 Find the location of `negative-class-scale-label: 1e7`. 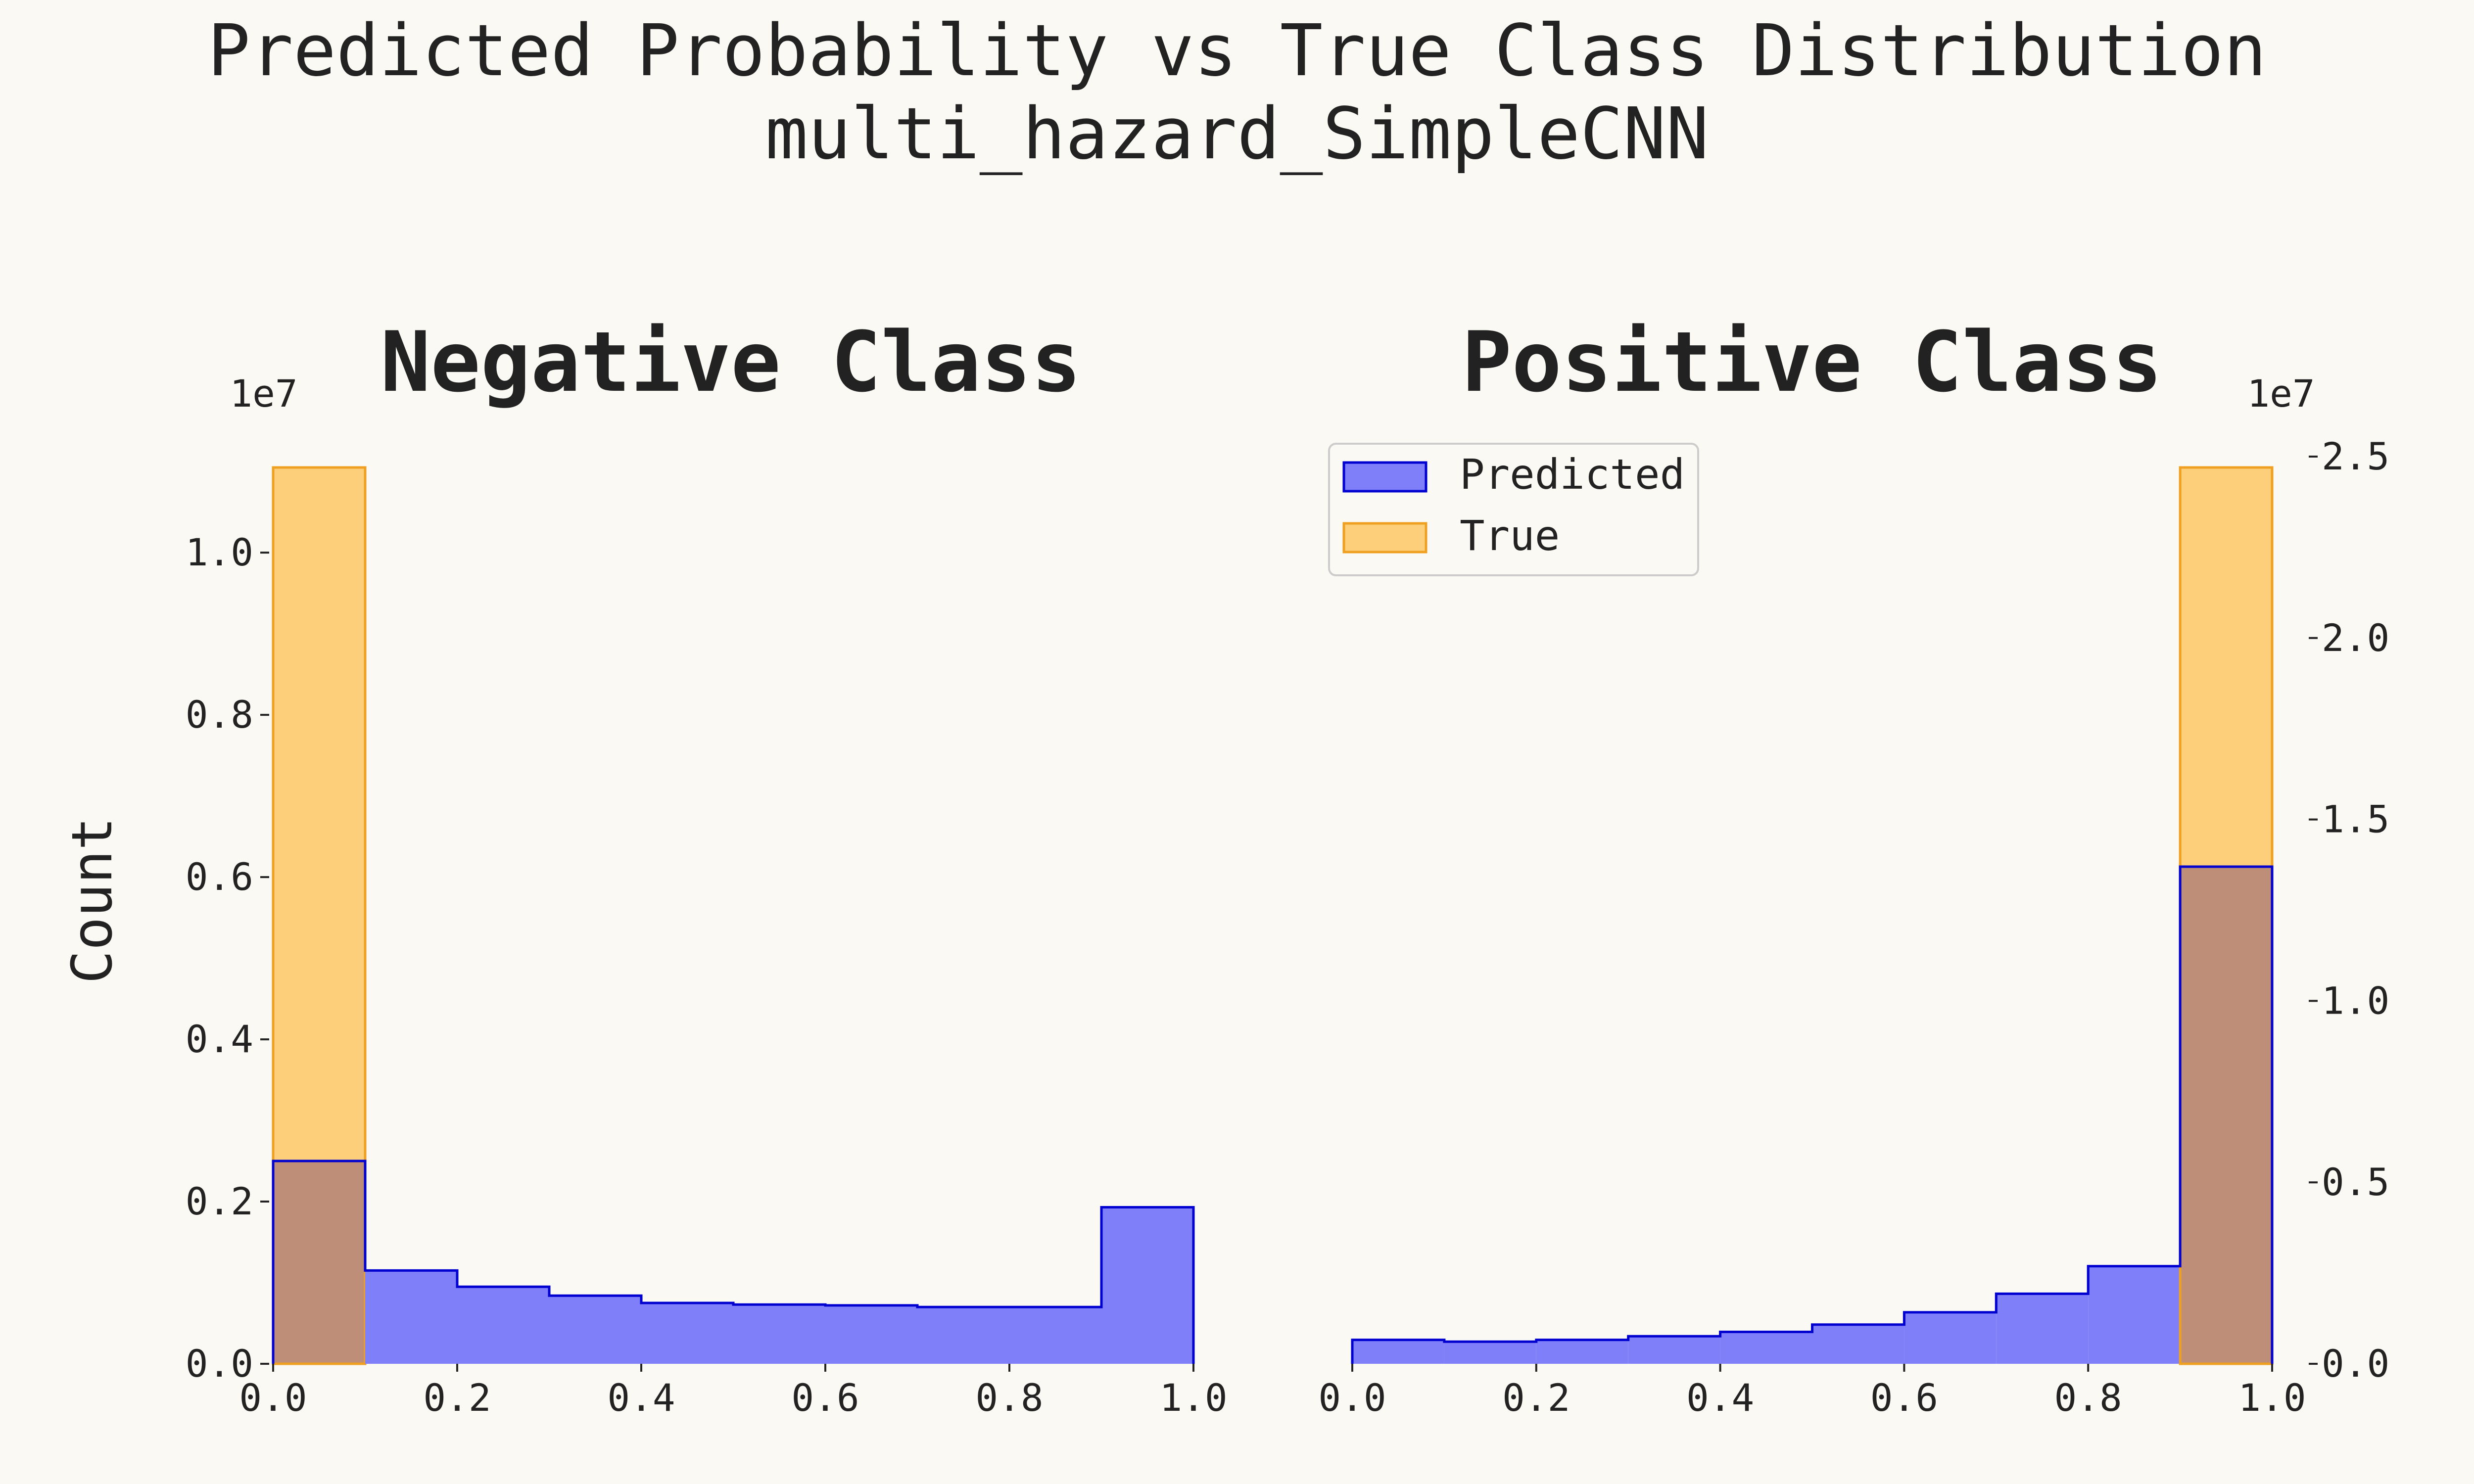

negative-class-scale-label: 1e7 is located at coordinates (264, 393).